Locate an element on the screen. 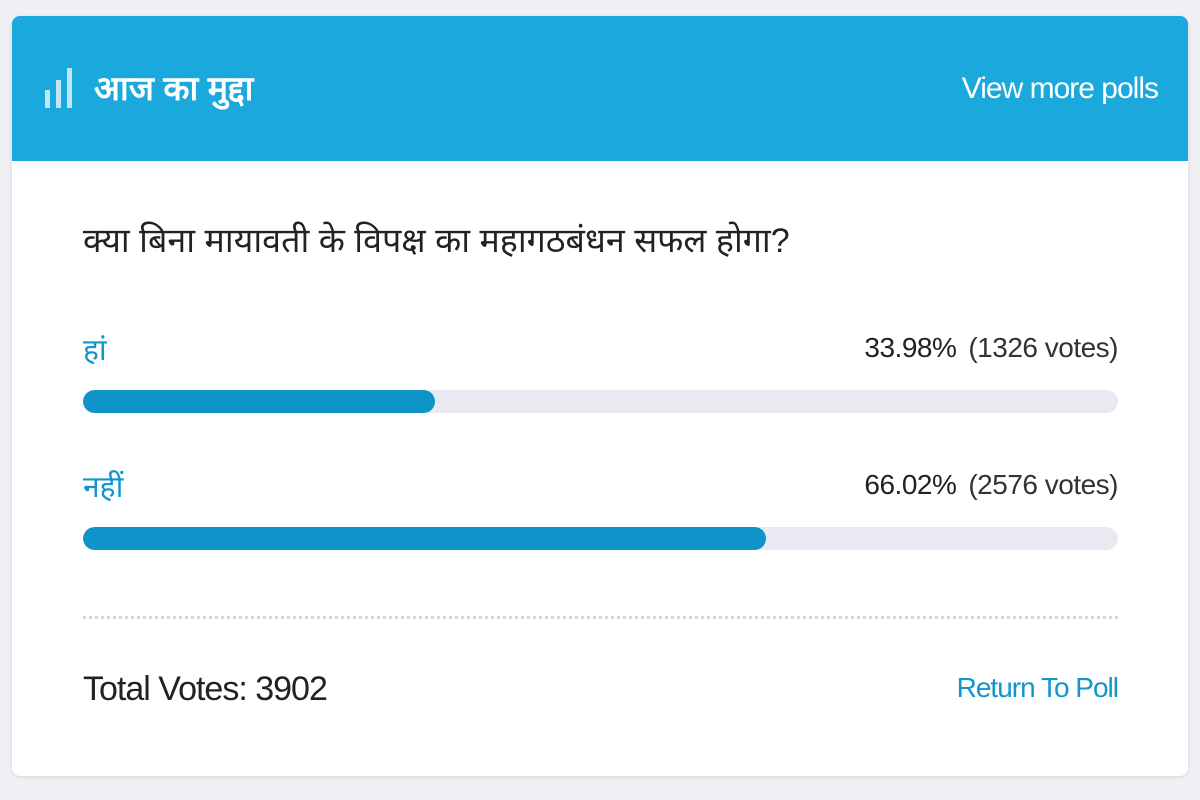 This screenshot has height=800, width=1200. total-label: Total Votes: is located at coordinates (165, 689).